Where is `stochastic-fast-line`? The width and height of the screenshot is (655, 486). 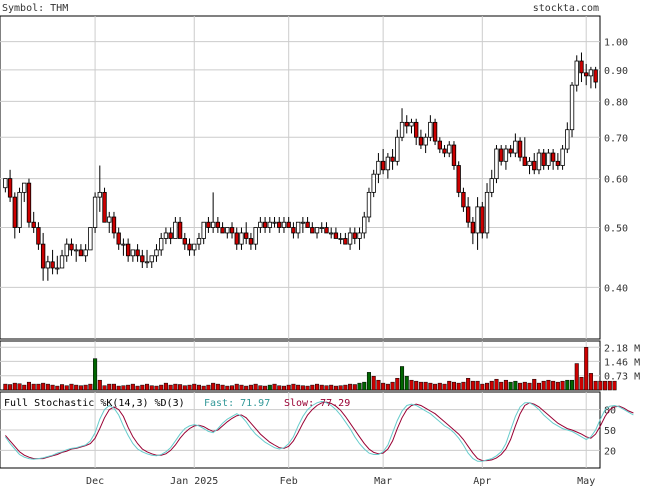 stochastic-fast-line is located at coordinates (319, 431).